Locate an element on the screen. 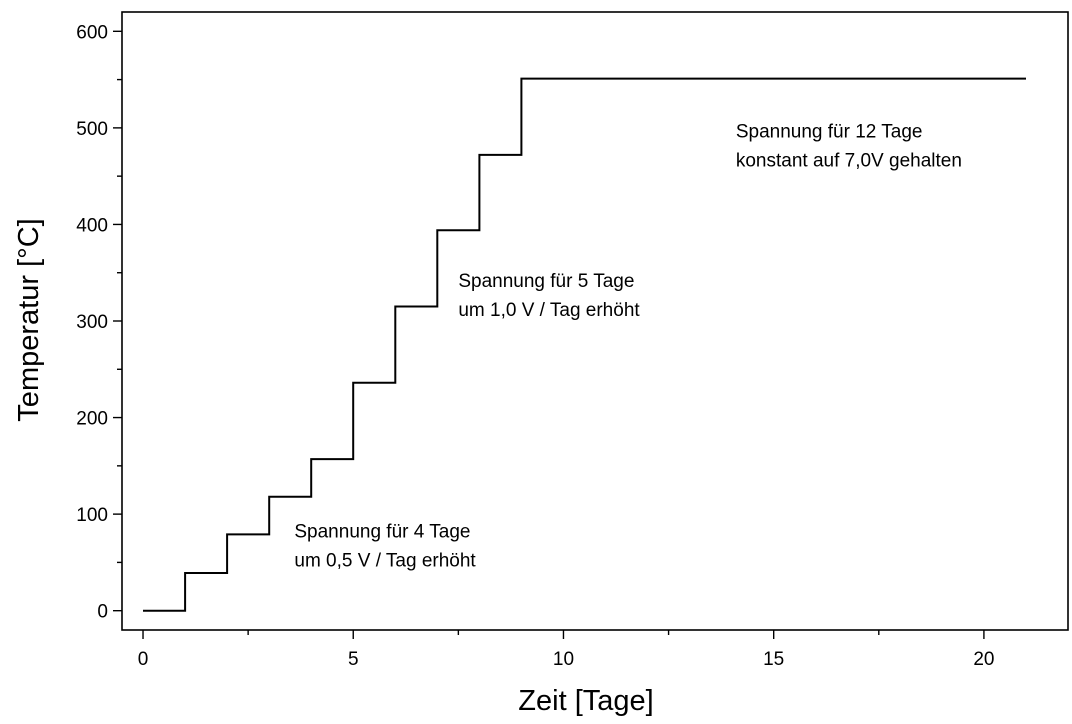 The image size is (1072, 724). annotation-text: Spannung für 5 Tage is located at coordinates (546, 281).